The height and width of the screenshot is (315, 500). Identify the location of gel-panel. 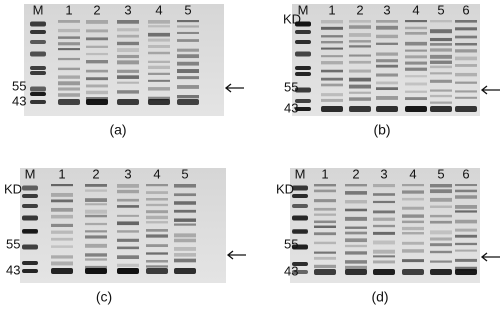
(386, 60).